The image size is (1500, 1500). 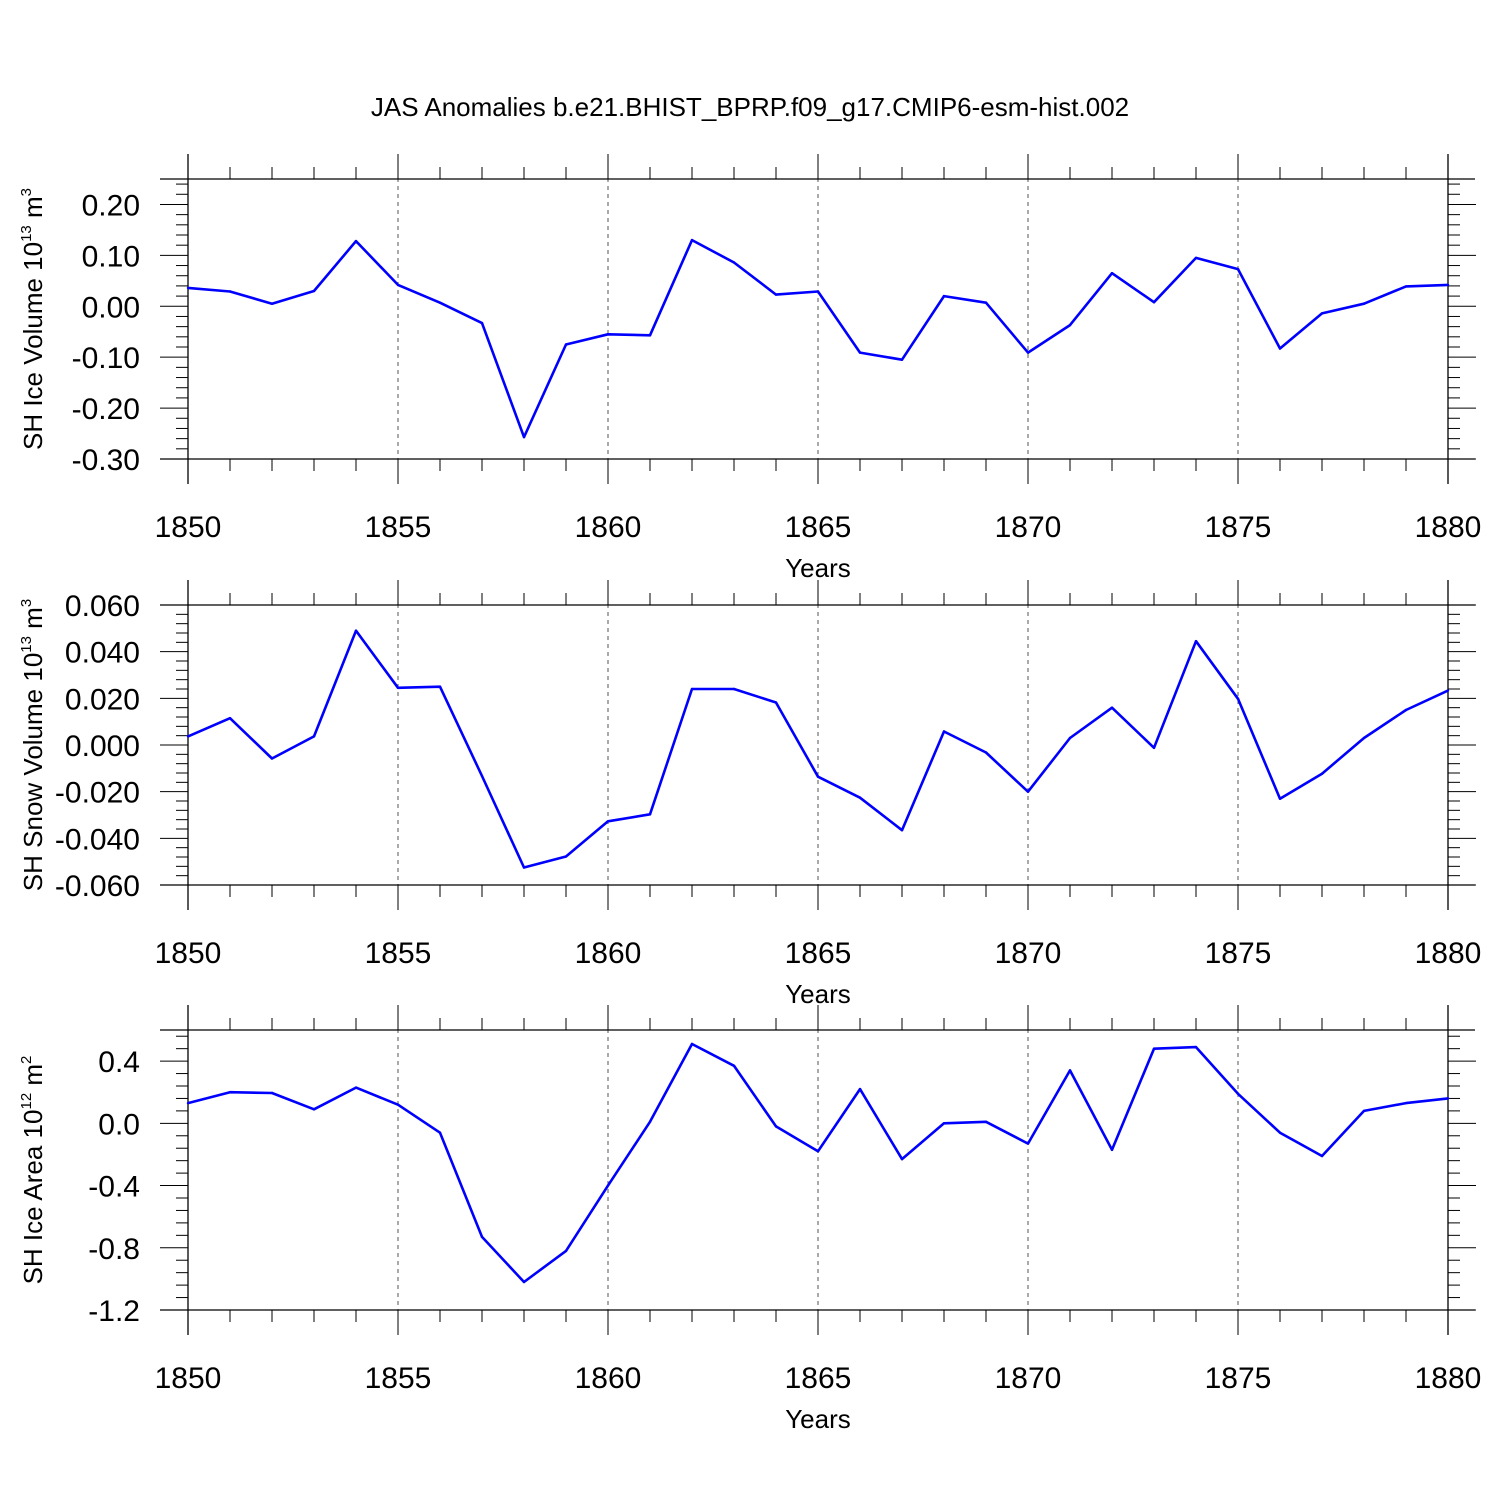 What do you see at coordinates (119, 1062) in the screenshot?
I see `y-tick-label: 0.4` at bounding box center [119, 1062].